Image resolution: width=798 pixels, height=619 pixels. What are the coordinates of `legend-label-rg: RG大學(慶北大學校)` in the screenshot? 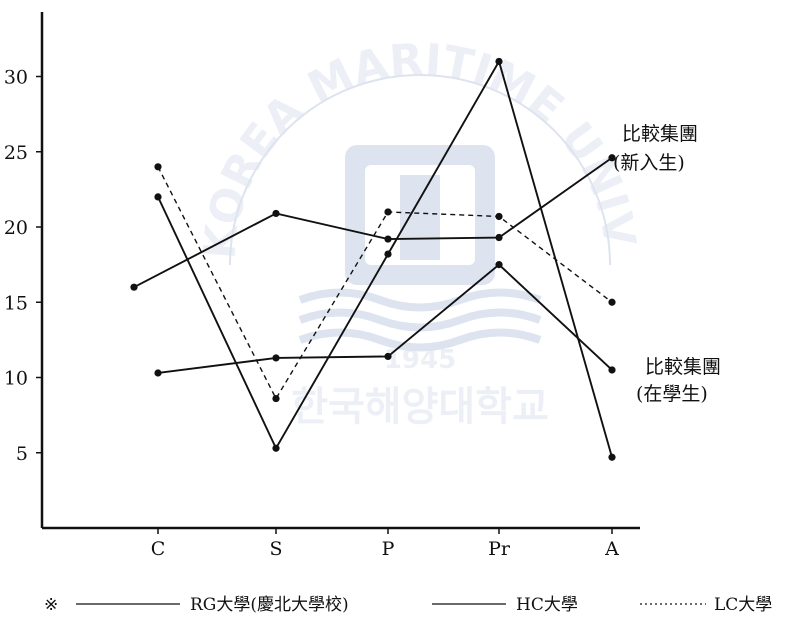 It's located at (269, 605).